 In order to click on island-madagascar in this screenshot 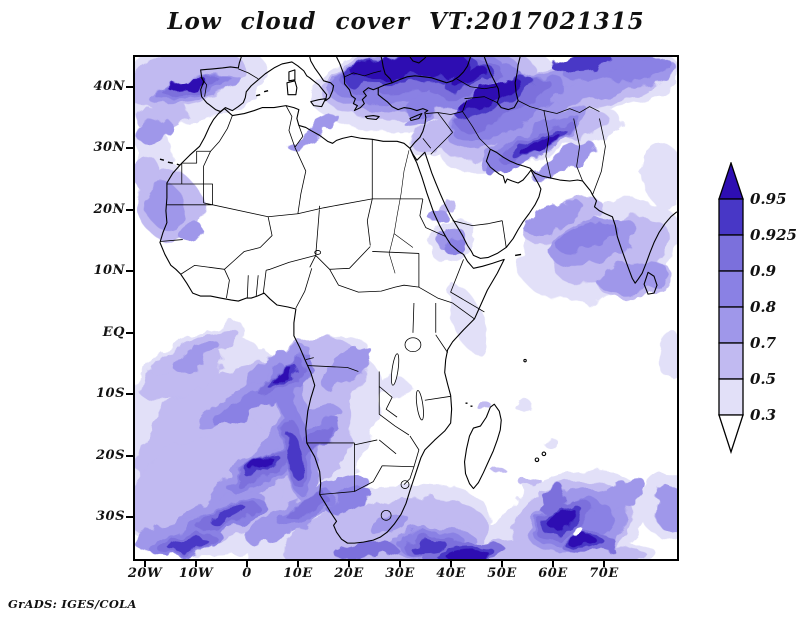, I will do `click(482, 446)`.